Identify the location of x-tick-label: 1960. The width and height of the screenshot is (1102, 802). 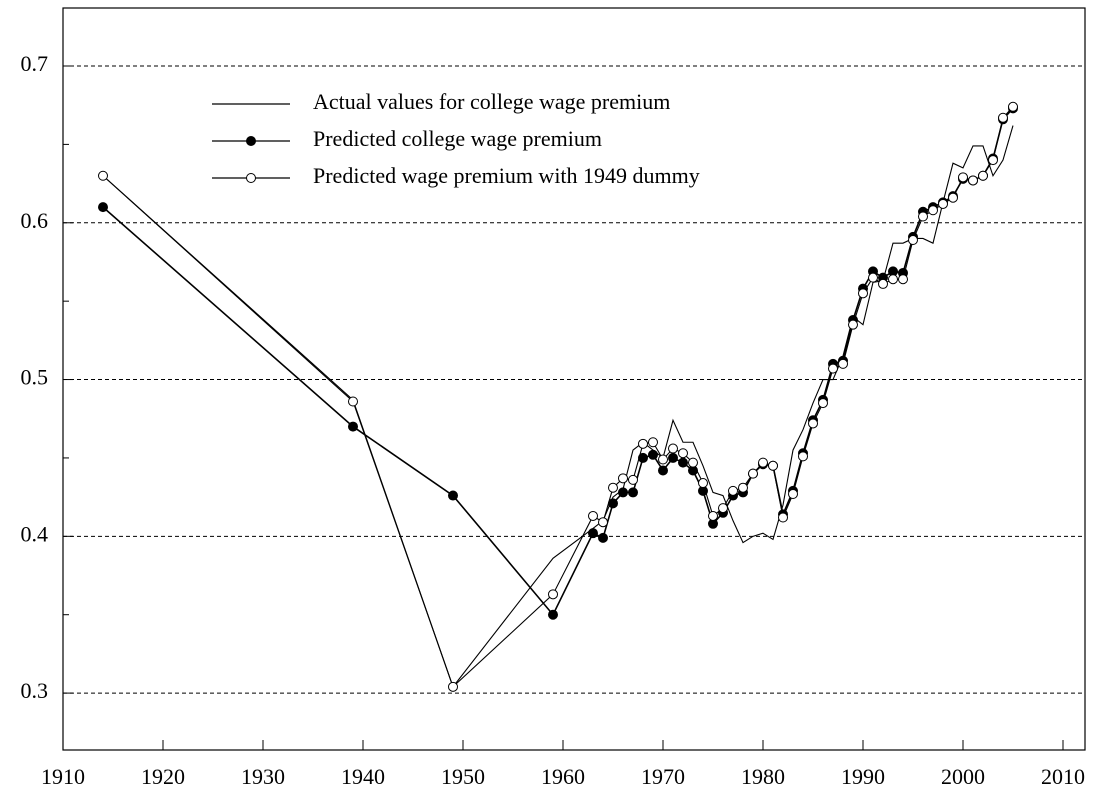
(563, 776).